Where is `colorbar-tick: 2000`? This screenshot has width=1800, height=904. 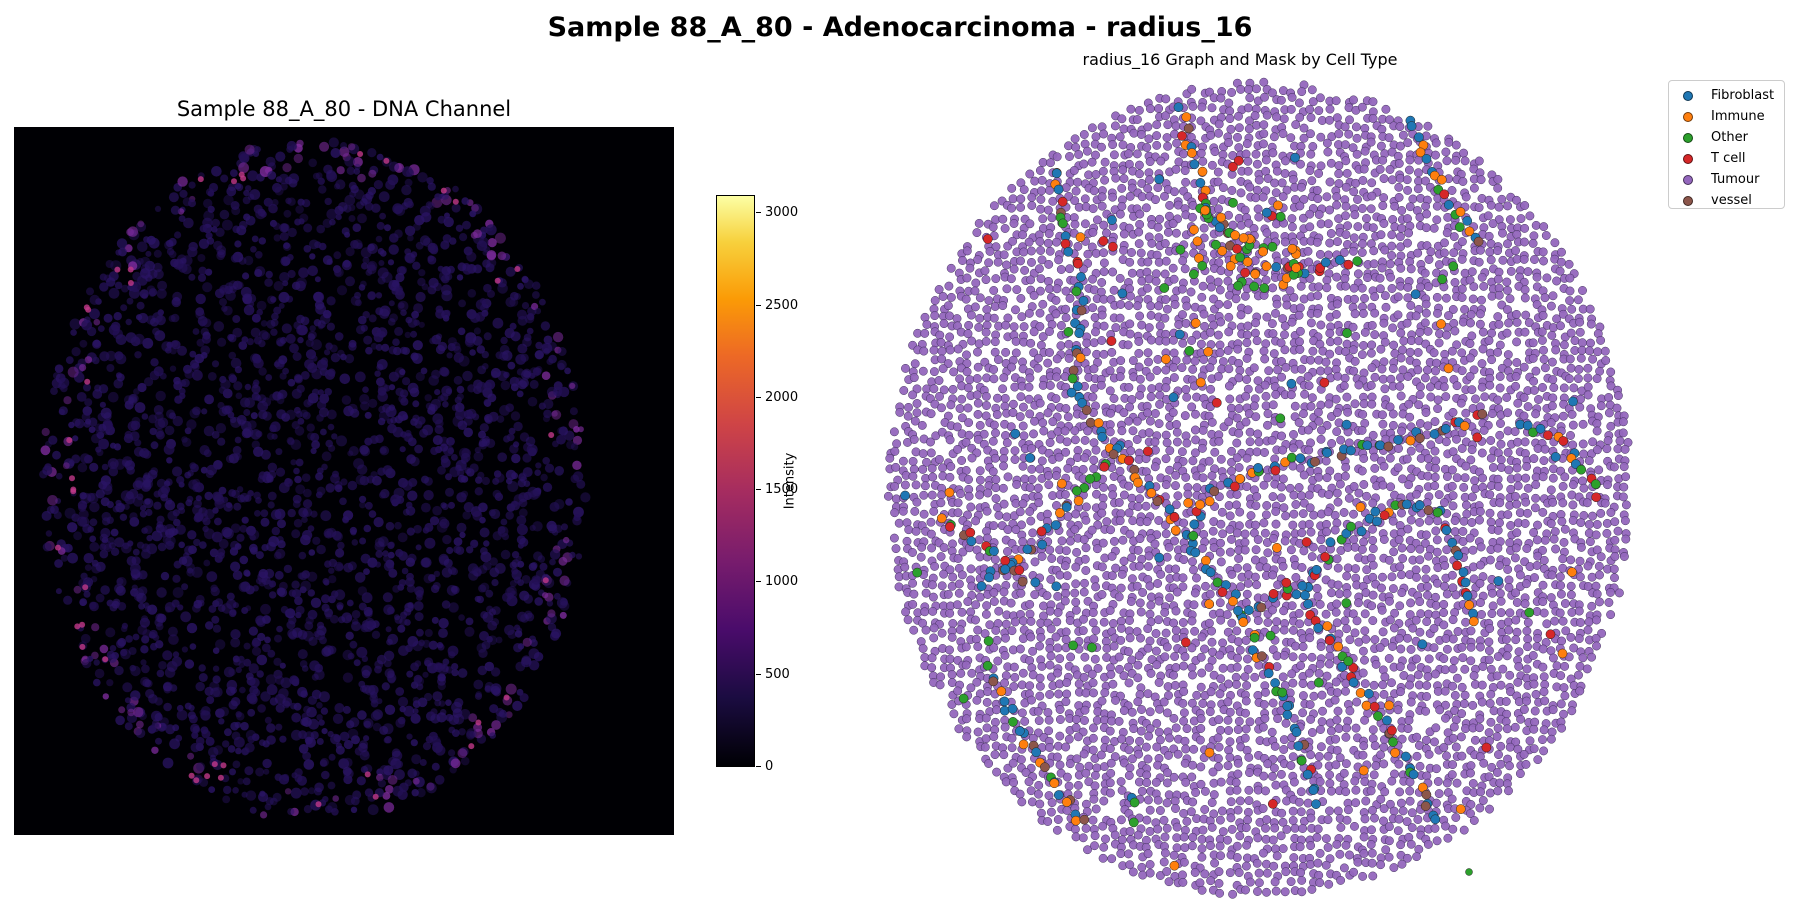
colorbar-tick: 2000 is located at coordinates (777, 398).